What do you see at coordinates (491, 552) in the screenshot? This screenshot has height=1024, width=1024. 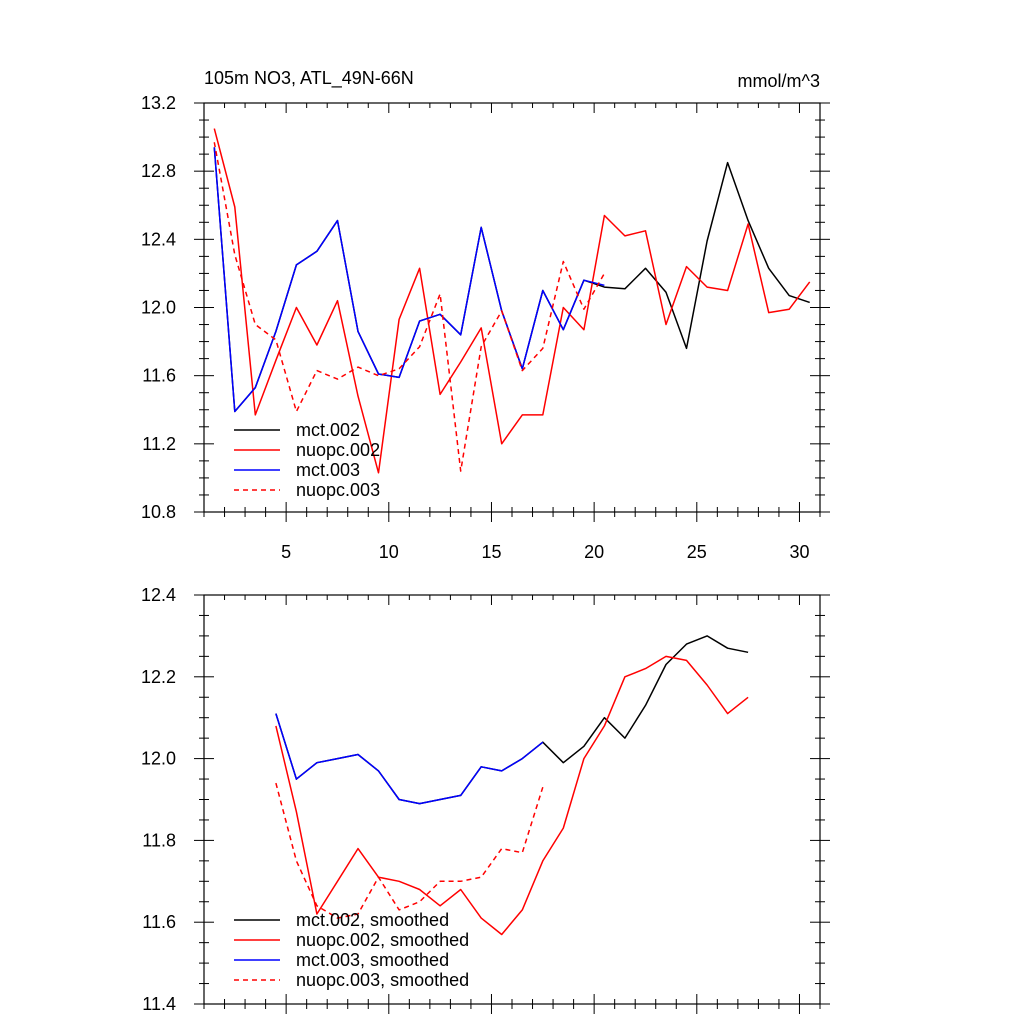 I see `x-tick-label: 15` at bounding box center [491, 552].